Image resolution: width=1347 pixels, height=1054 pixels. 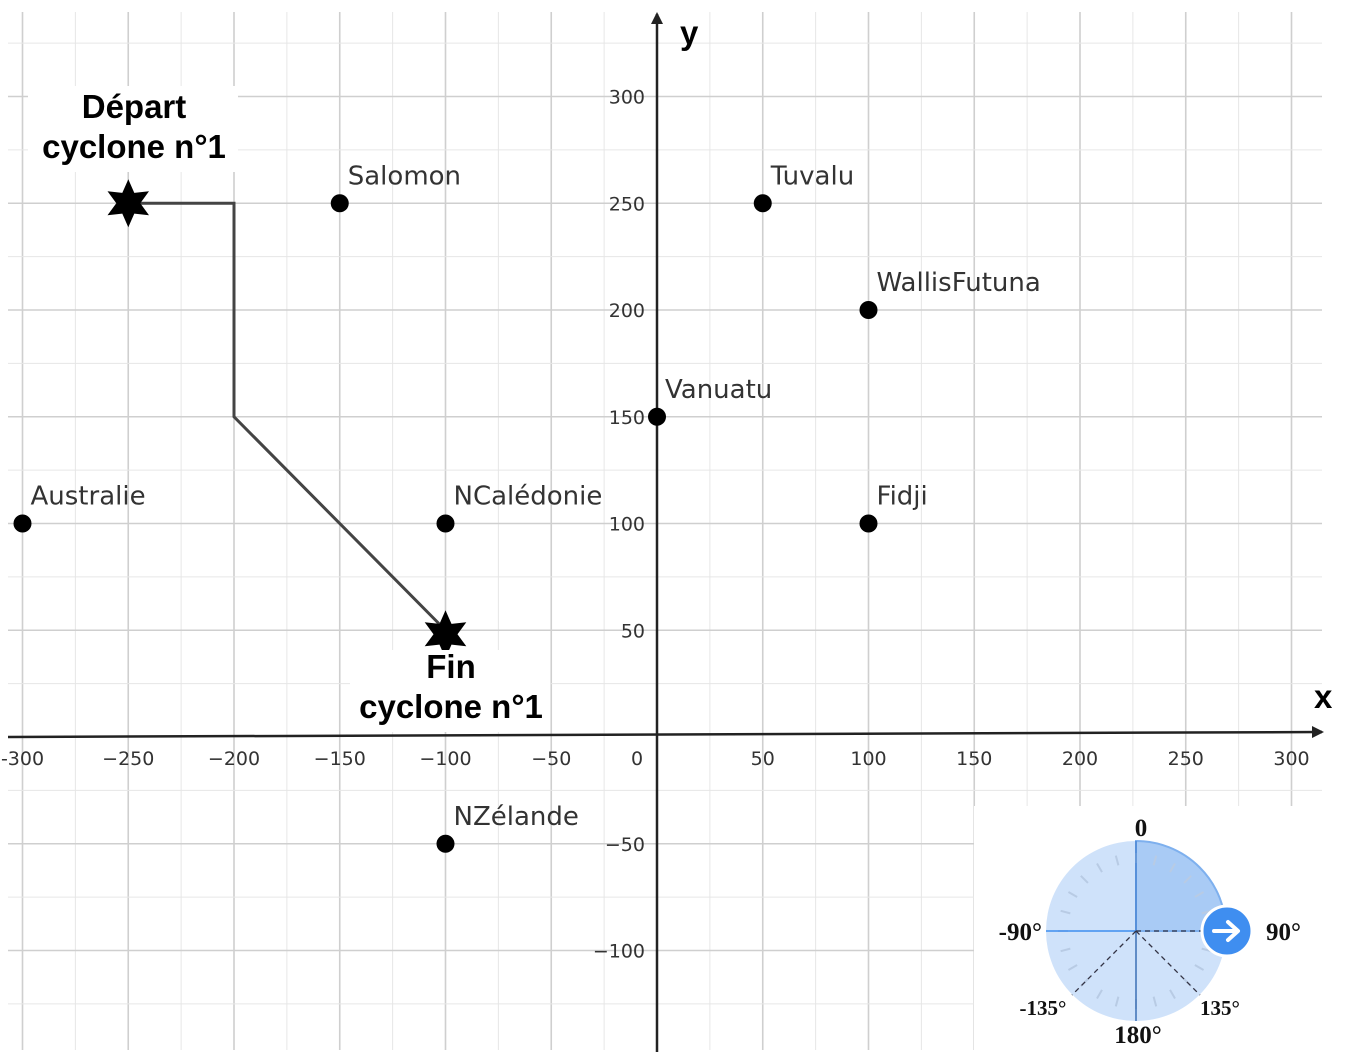 I want to click on dial-label-north: 0, so click(x=1141, y=828).